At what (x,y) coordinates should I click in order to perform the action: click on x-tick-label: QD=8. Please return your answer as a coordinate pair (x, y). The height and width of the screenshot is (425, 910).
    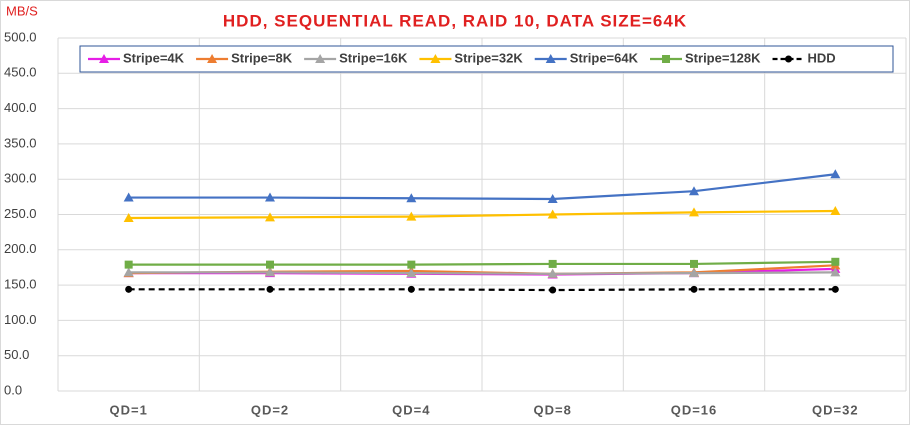
    Looking at the image, I should click on (553, 409).